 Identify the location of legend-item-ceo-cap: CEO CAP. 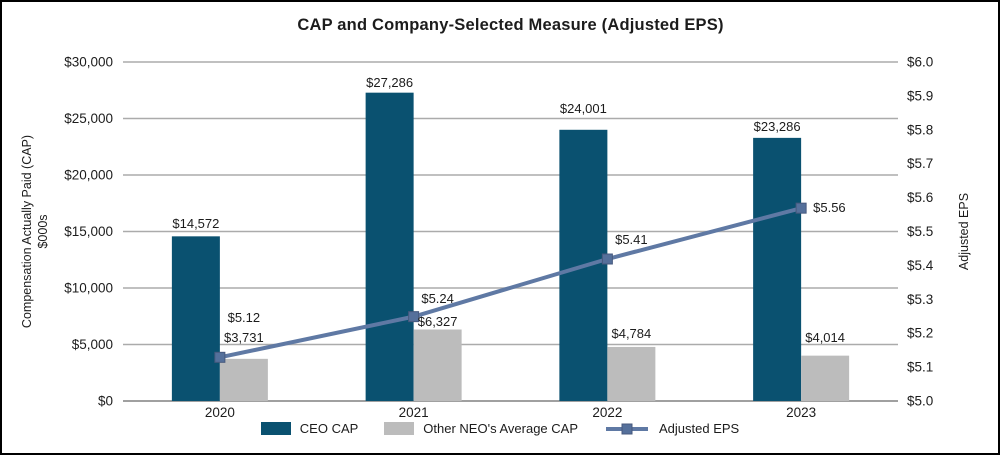
(309, 428).